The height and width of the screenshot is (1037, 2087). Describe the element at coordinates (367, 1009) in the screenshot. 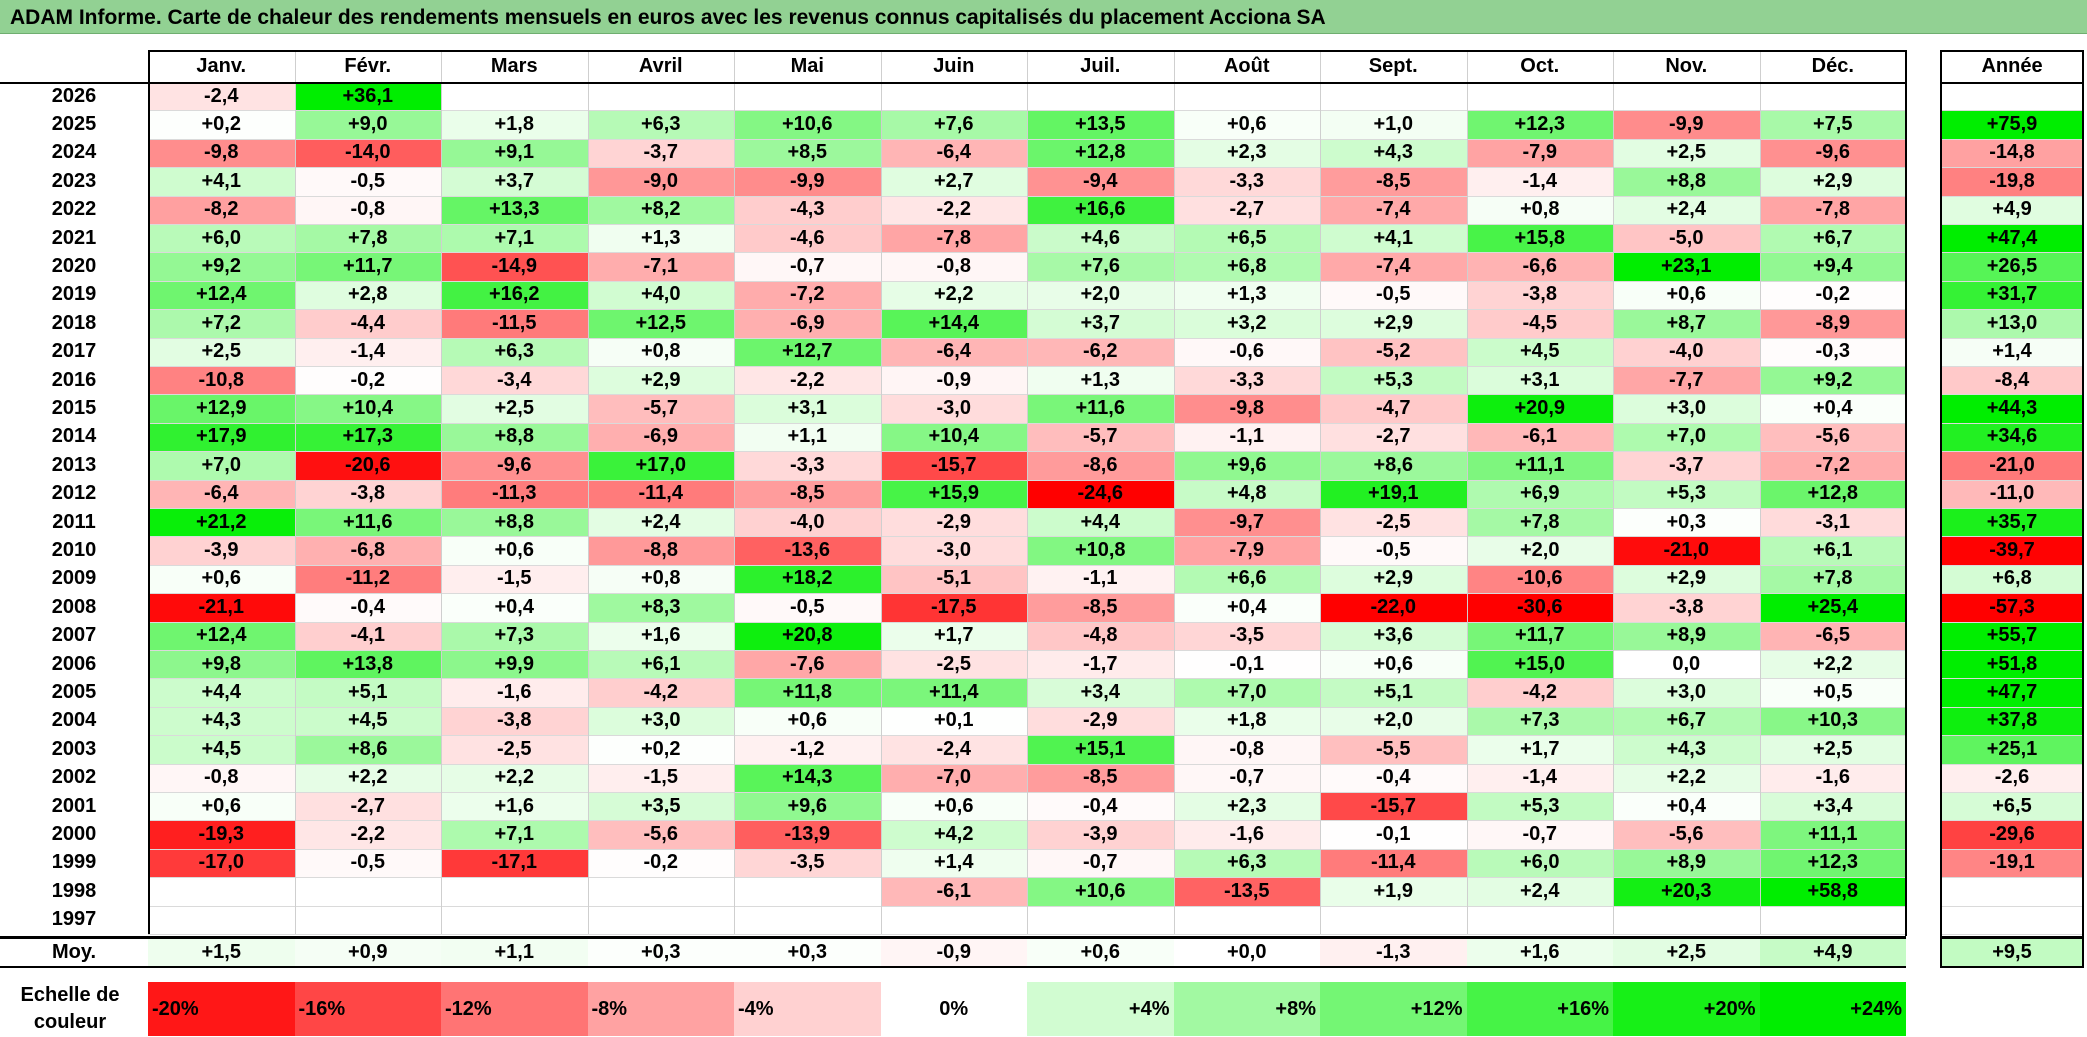

I see `color-scale-swatch: -16%` at that location.